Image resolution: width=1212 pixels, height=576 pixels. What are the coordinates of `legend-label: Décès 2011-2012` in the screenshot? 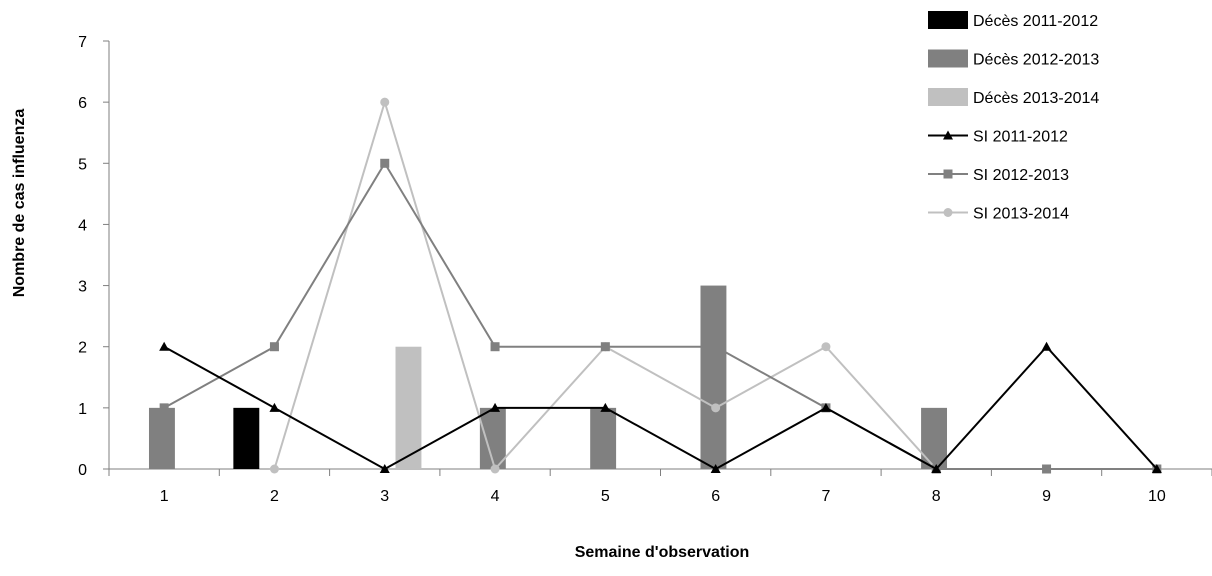 It's located at (1035, 21).